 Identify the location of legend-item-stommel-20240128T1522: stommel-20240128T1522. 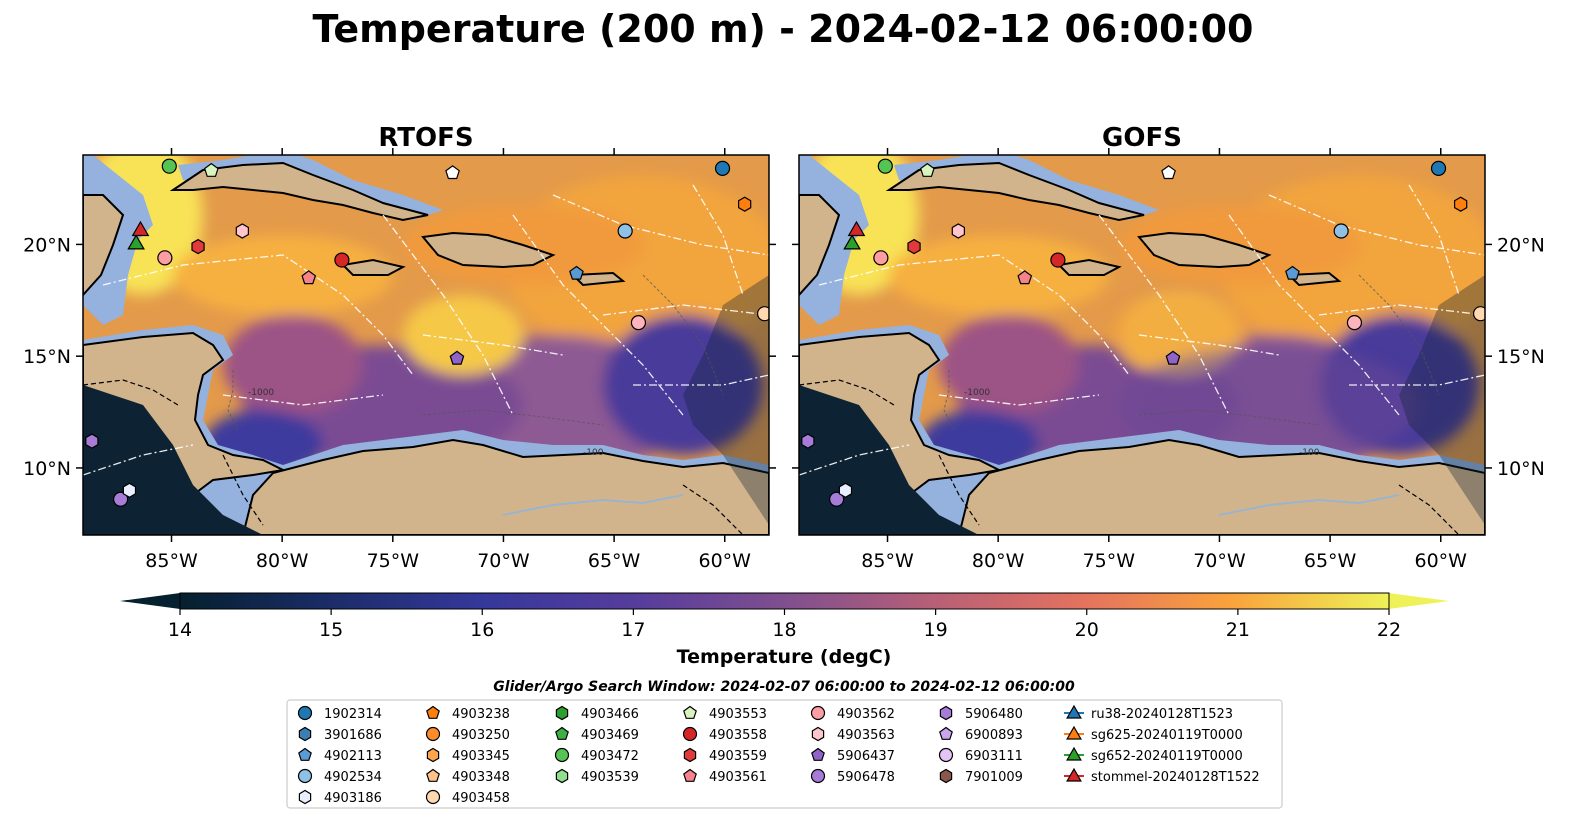
(1162, 776).